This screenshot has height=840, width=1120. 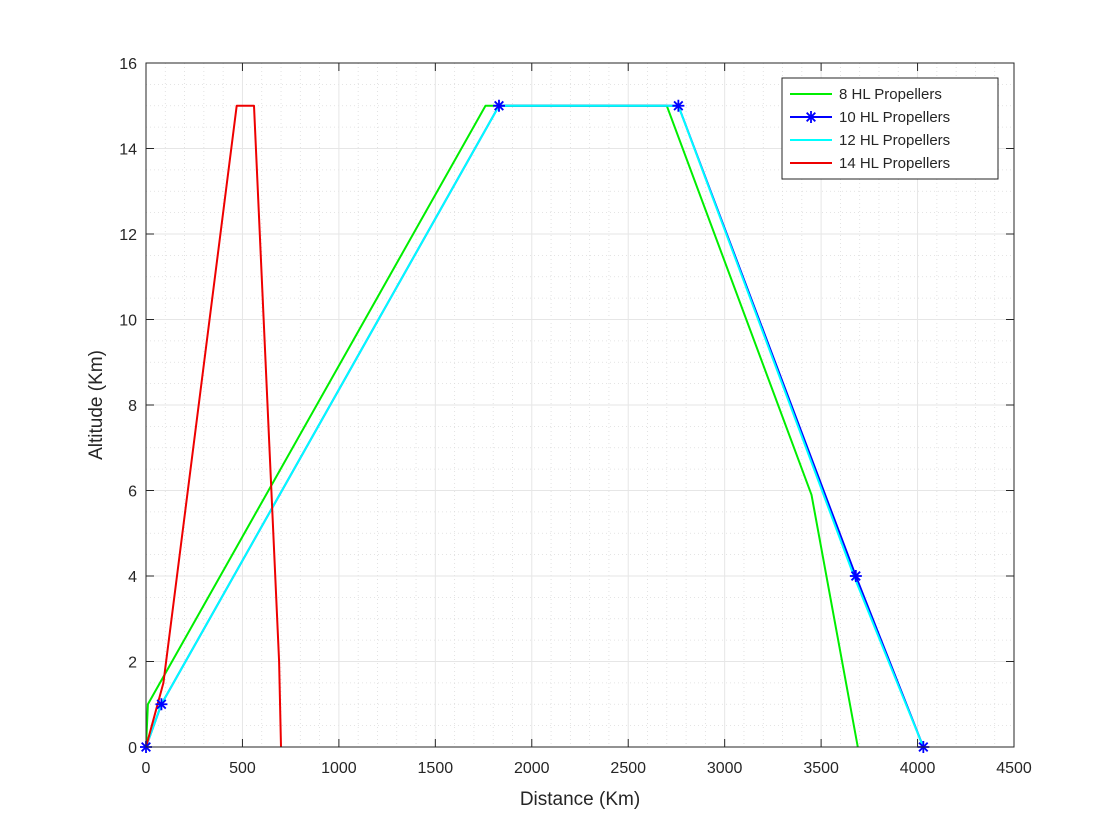 I want to click on y-tick-label: 6, so click(x=132, y=492).